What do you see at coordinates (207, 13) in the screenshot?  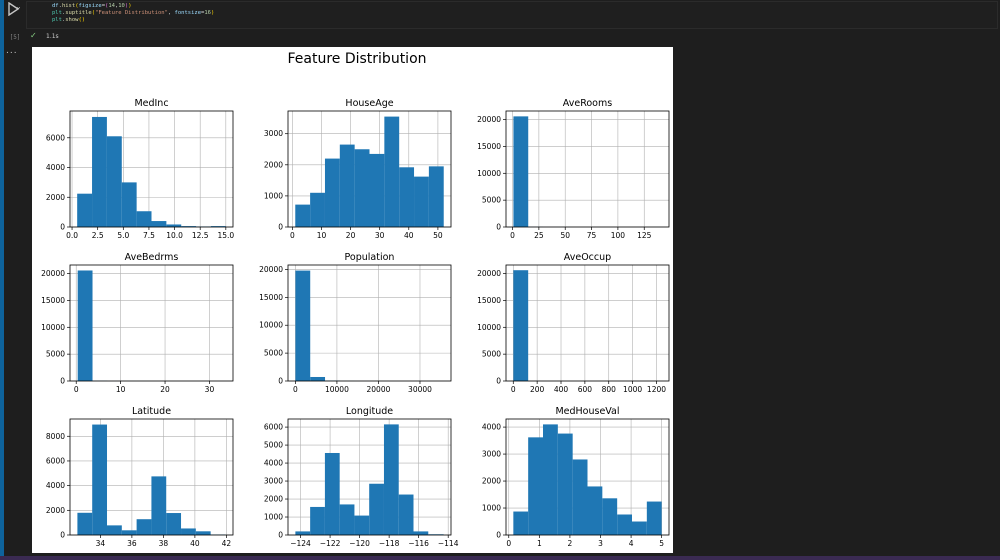 I see `code-token: 16` at bounding box center [207, 13].